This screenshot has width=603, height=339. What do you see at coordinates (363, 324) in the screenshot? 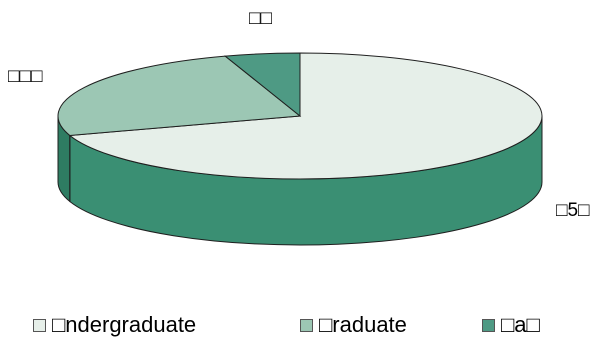
I see `legend-label-graduate: □raduate` at bounding box center [363, 324].